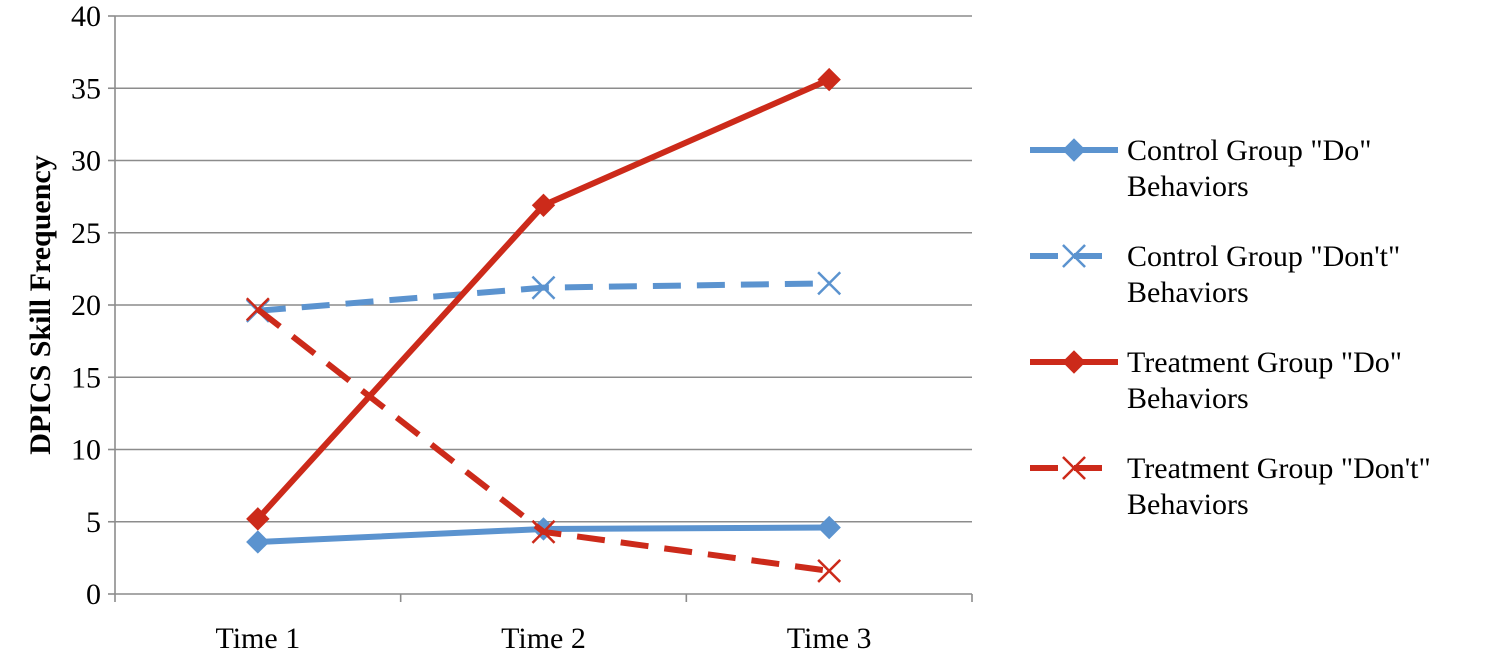 The width and height of the screenshot is (1498, 667). Describe the element at coordinates (1264, 380) in the screenshot. I see `legend-label: Treatment Group "Do" Behaviors` at that location.